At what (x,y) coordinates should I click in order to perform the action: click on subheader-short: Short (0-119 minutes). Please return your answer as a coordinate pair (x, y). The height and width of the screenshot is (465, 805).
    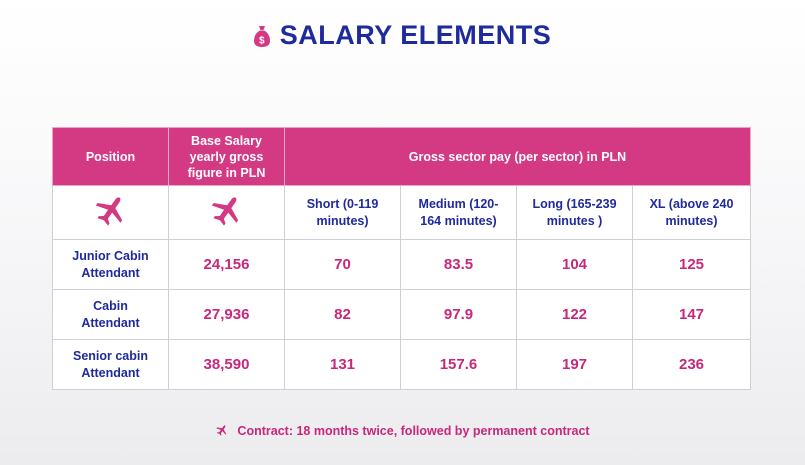
    Looking at the image, I should click on (342, 212).